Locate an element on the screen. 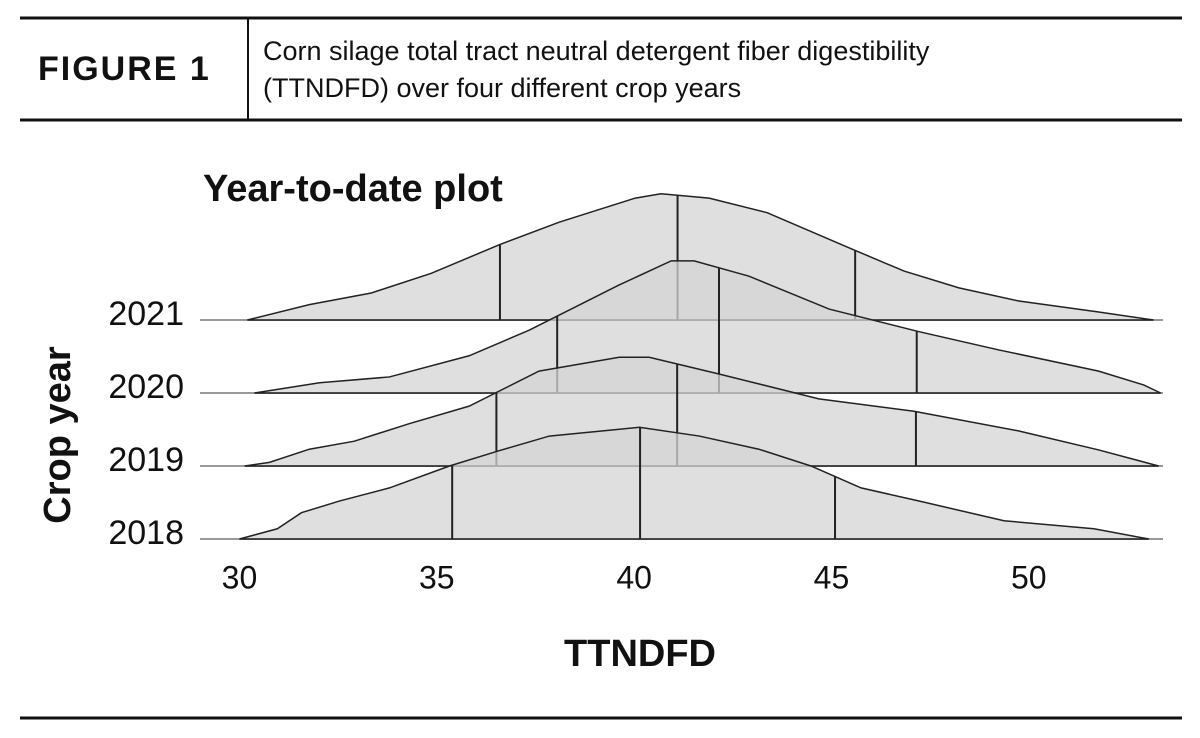 This screenshot has width=1200, height=738. y-tick-label: 2019 is located at coordinates (146, 460).